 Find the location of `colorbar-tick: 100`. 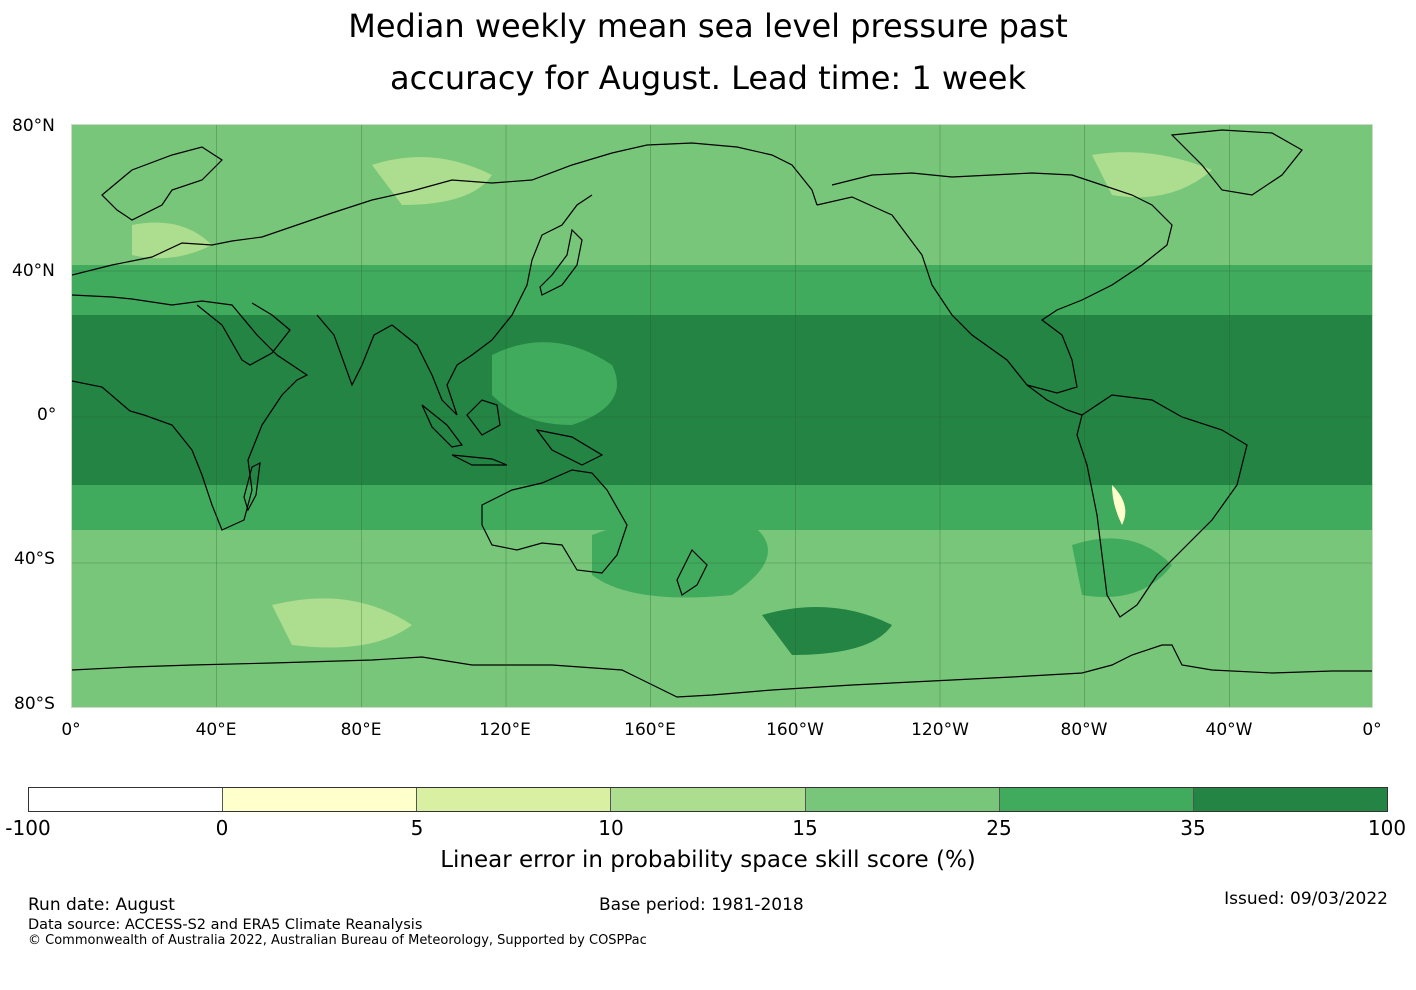

colorbar-tick: 100 is located at coordinates (1387, 828).